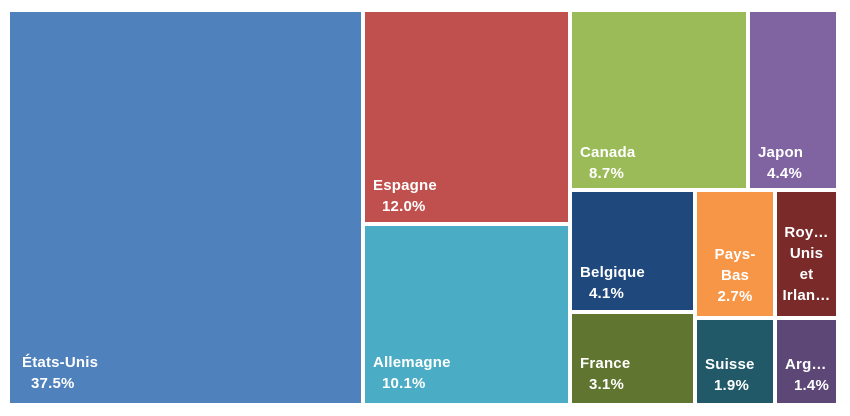 This screenshot has width=850, height=416. I want to click on treemap-label-value: 12.0%, so click(404, 206).